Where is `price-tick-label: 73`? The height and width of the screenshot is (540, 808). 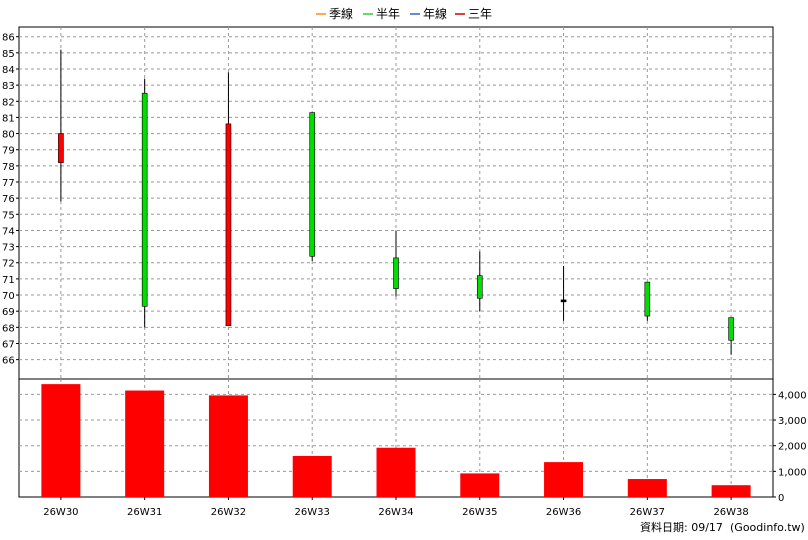 price-tick-label: 73 is located at coordinates (8, 248).